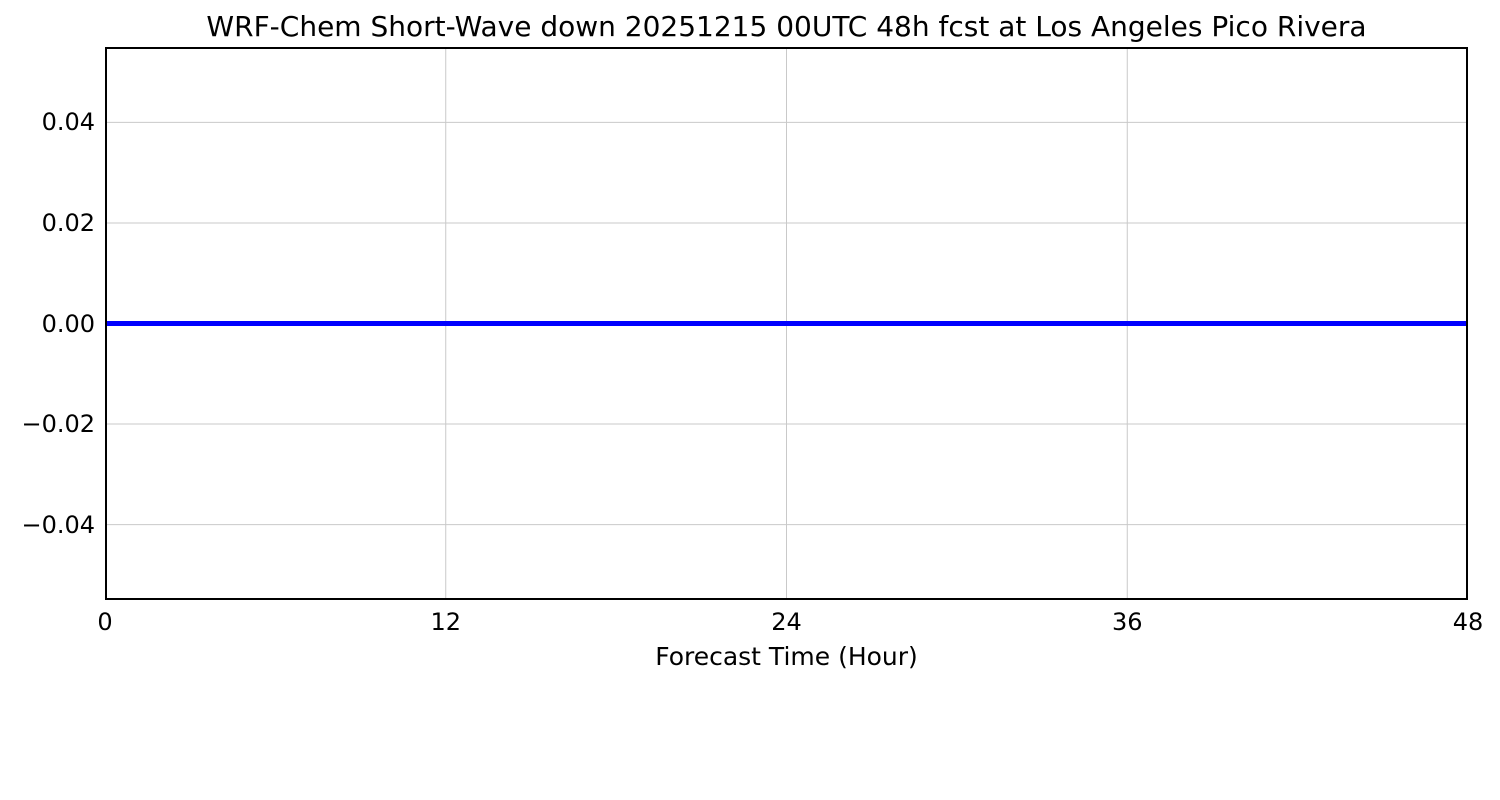  Describe the element at coordinates (105, 622) in the screenshot. I see `x-tick-label: 0` at that location.